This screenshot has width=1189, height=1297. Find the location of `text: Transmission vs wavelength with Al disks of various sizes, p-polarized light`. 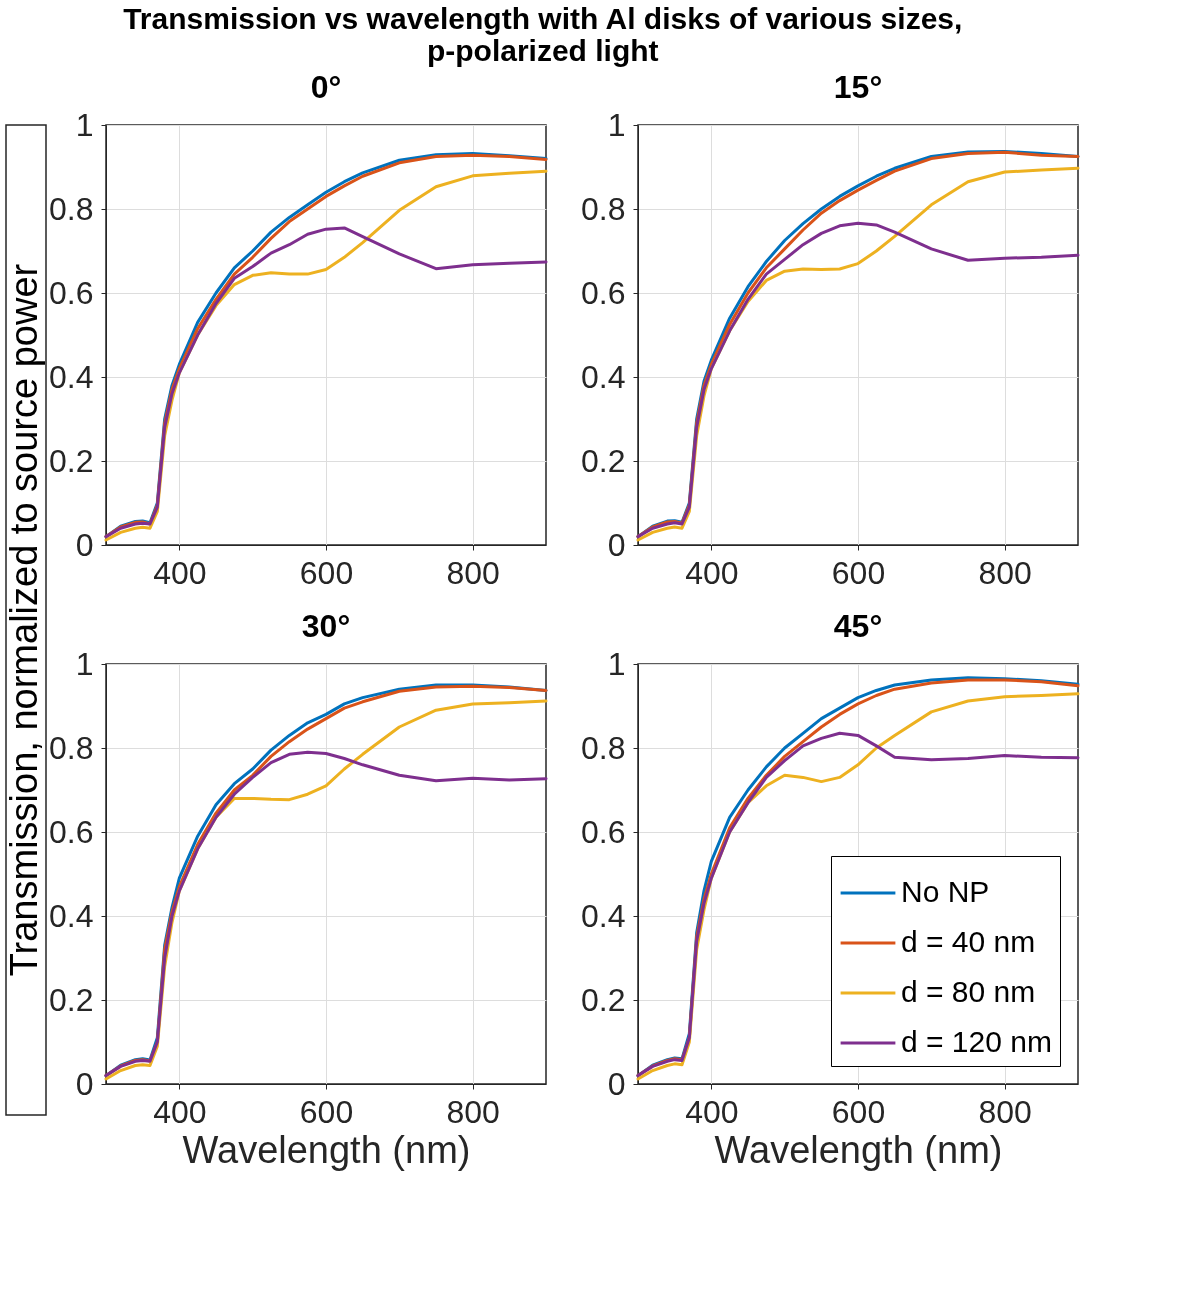

text: Transmission vs wavelength with Al disks of various sizes, p-polarized light is located at coordinates (543, 35).